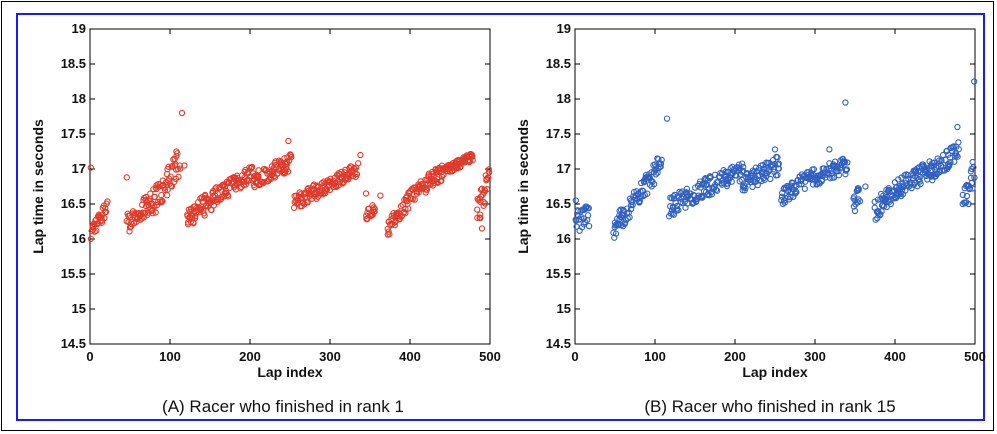  I want to click on y-axis-label: Lap time in seconds, so click(523, 186).